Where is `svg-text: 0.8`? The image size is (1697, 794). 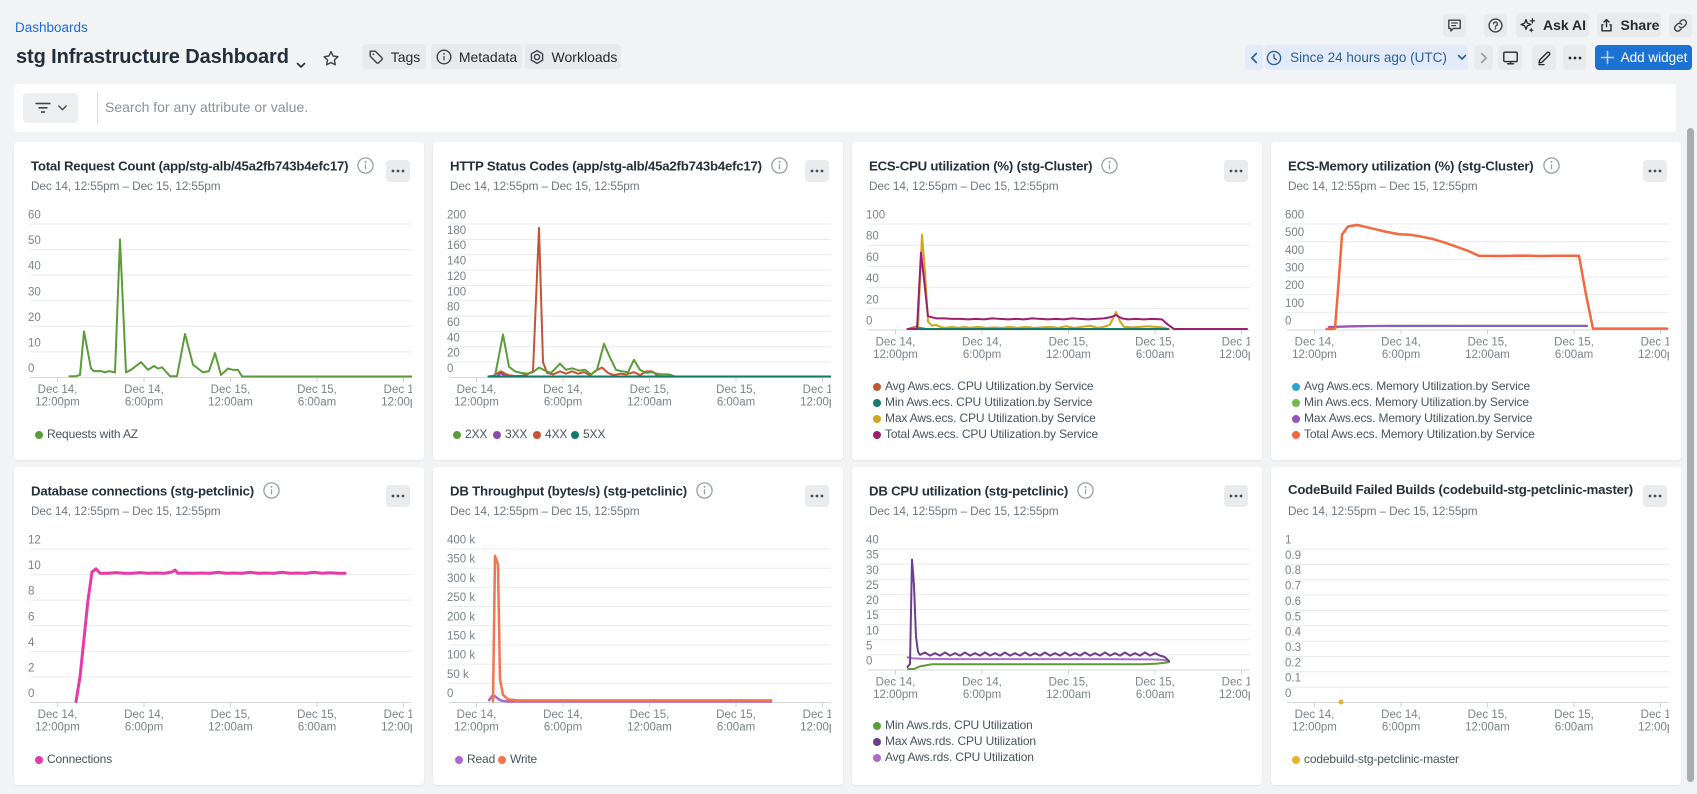 svg-text: 0.8 is located at coordinates (1293, 571).